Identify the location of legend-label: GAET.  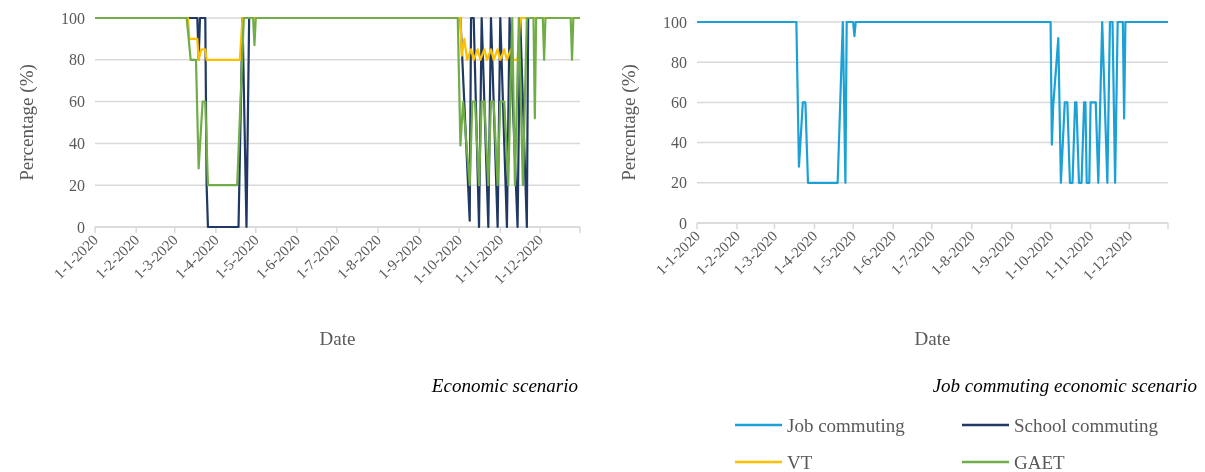
(1040, 461).